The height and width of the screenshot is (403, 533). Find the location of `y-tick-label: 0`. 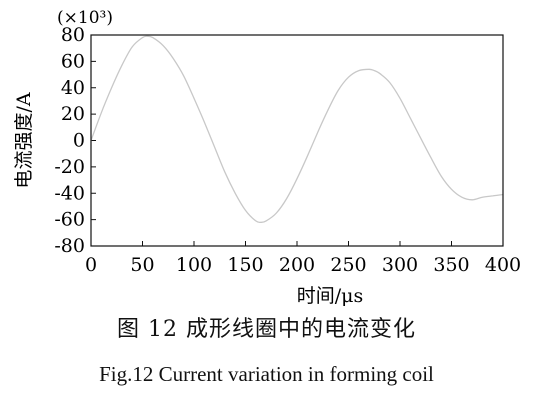

y-tick-label: 0 is located at coordinates (79, 141).